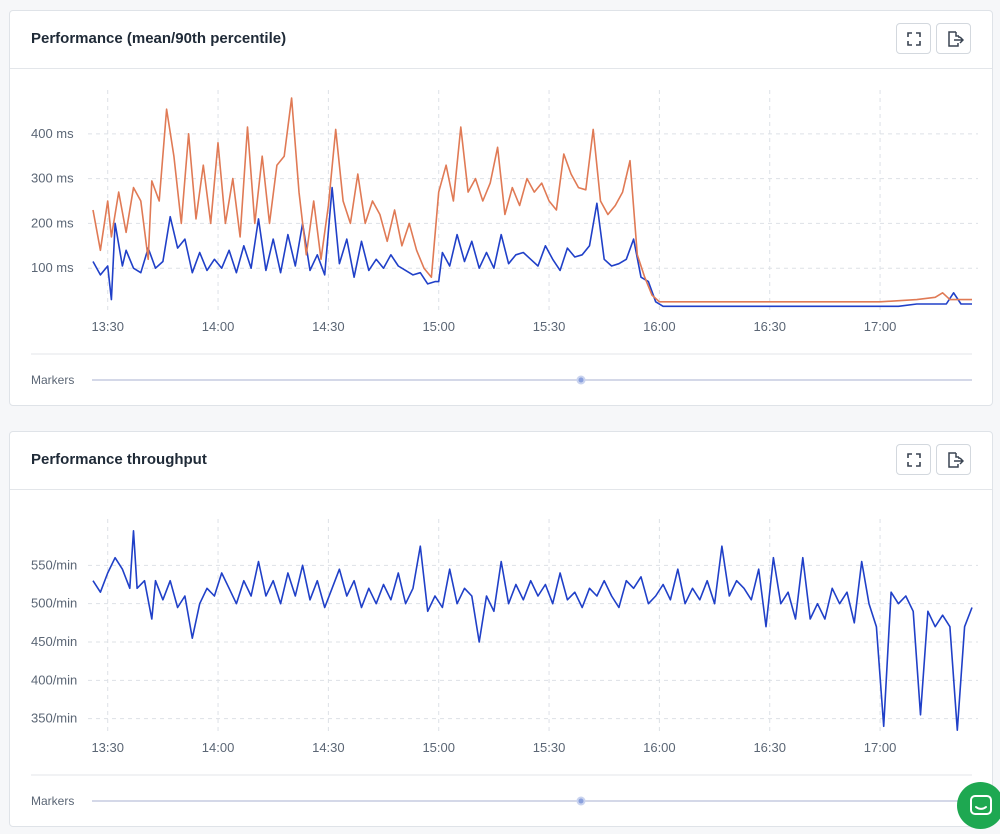 This screenshot has width=1000, height=834. I want to click on y-tick-label: 500/min, so click(54, 603).